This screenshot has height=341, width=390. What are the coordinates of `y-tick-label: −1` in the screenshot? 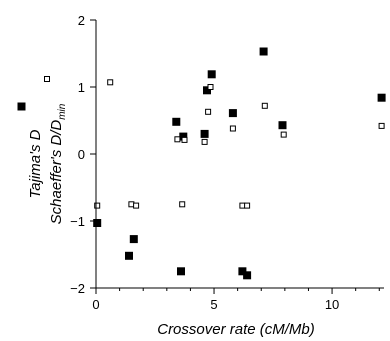 It's located at (77, 221).